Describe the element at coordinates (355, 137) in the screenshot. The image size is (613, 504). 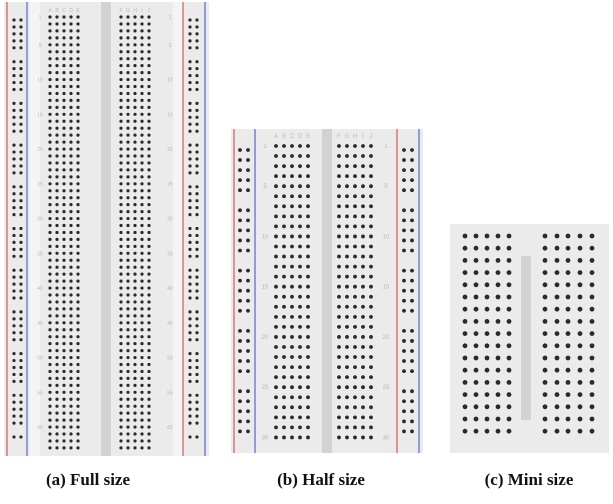
I see `column-letter: H` at that location.